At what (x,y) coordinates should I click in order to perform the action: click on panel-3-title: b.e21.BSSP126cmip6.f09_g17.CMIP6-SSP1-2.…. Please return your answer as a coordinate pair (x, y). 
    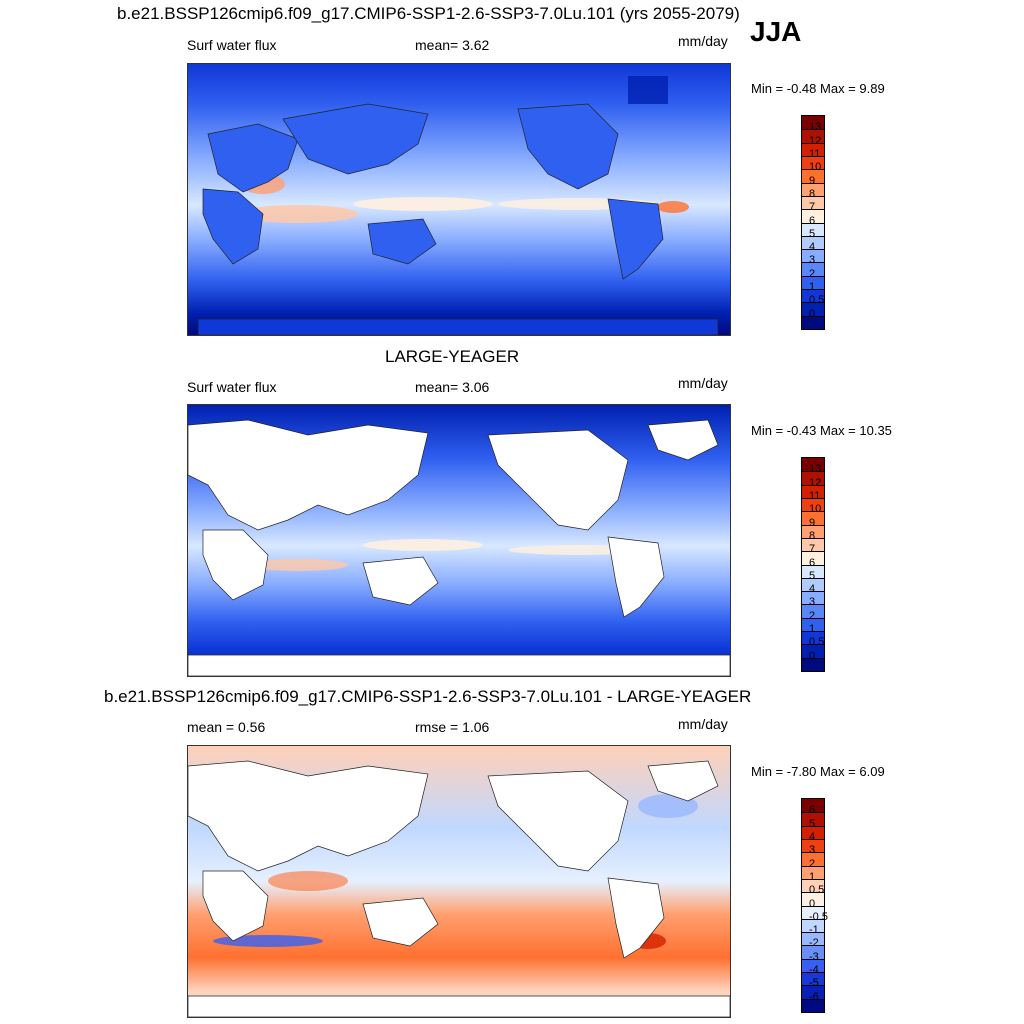
    Looking at the image, I should click on (428, 696).